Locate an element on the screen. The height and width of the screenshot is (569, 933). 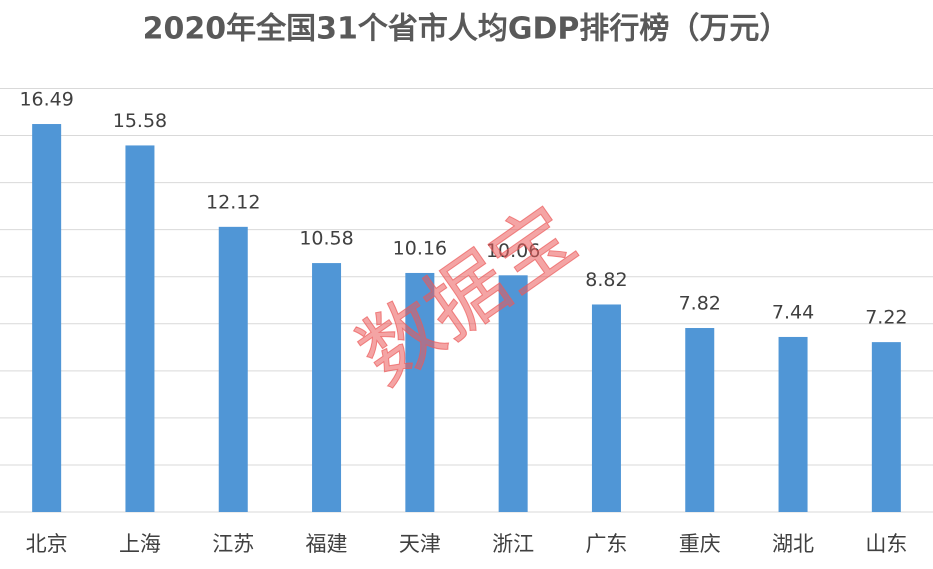
x-tick-label: 天津 is located at coordinates (420, 544).